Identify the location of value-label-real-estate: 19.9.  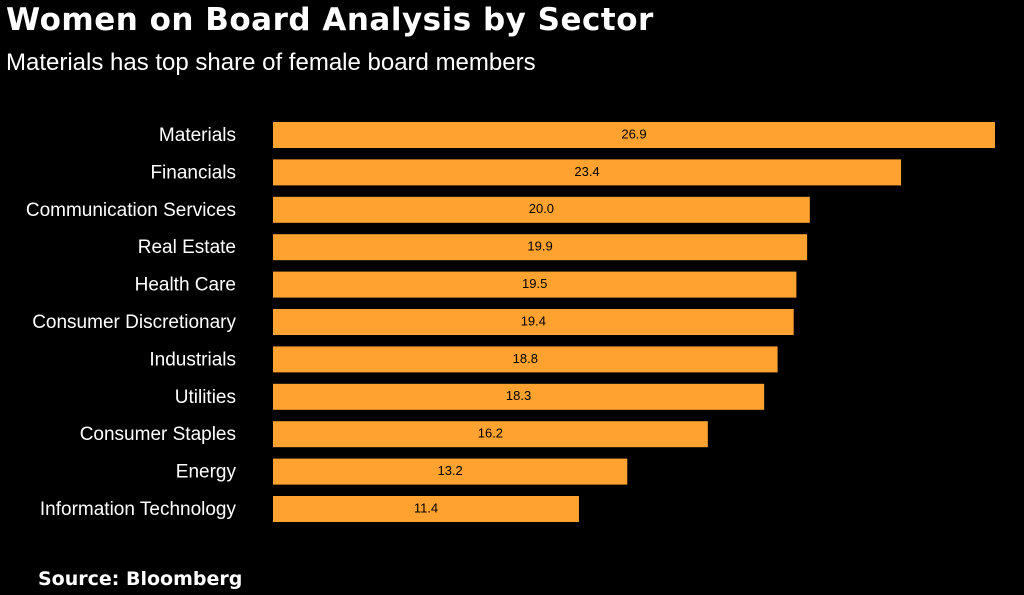
(539, 246).